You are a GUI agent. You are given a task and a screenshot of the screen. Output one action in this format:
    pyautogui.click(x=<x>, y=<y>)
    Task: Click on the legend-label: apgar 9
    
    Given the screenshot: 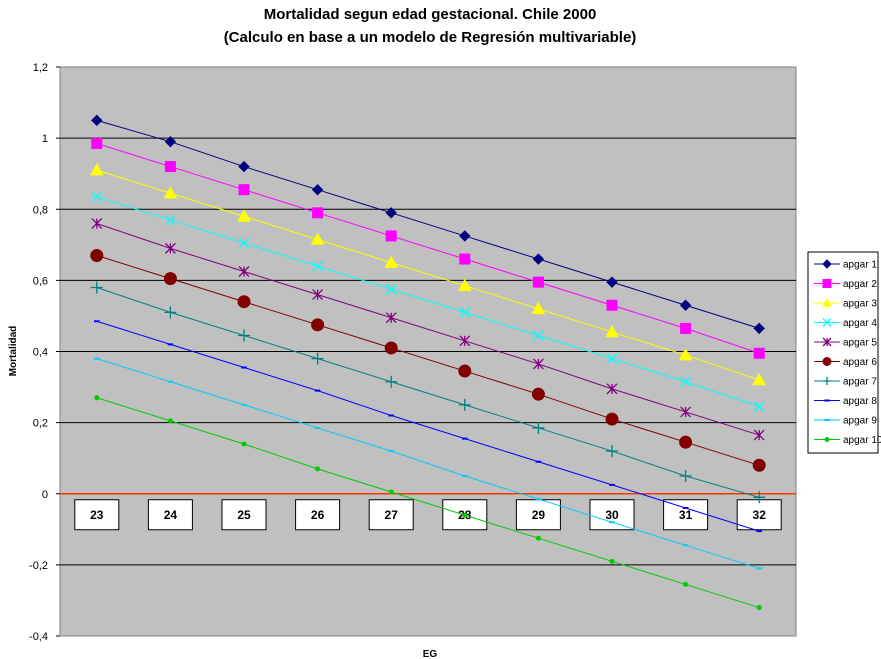 What is the action you would take?
    pyautogui.click(x=860, y=421)
    